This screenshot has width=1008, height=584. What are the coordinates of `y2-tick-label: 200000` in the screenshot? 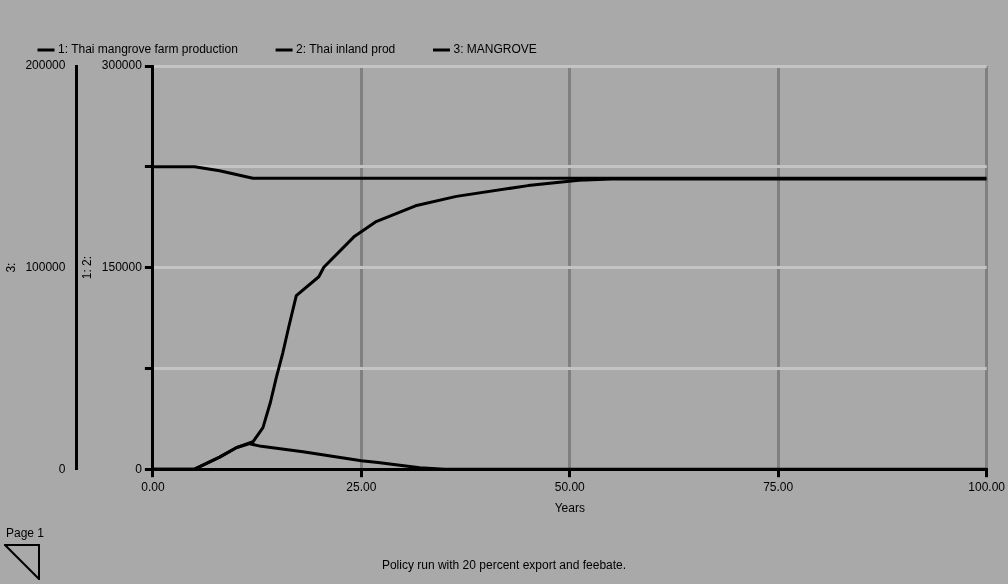 It's located at (45, 65).